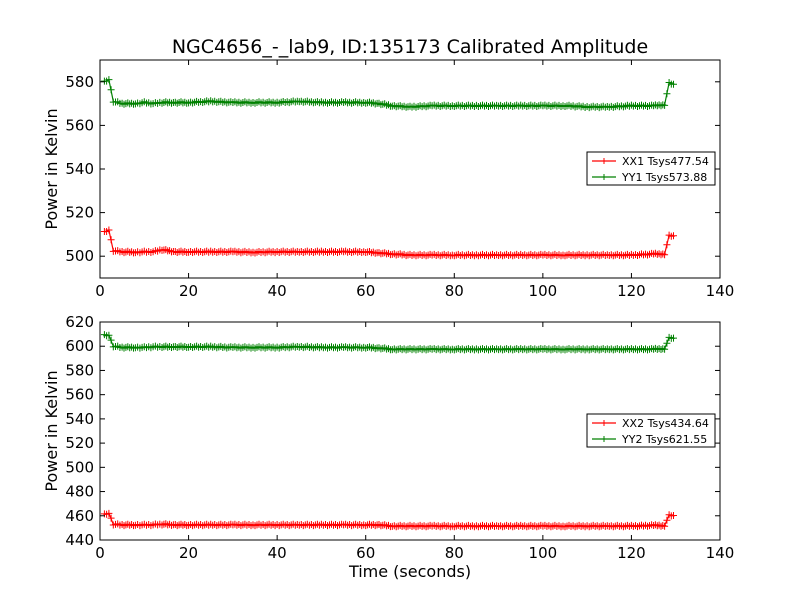 Image resolution: width=800 pixels, height=600 pixels. I want to click on legend: XX1 Tsys477.54 YY1 Tsys573.88, so click(651, 168).